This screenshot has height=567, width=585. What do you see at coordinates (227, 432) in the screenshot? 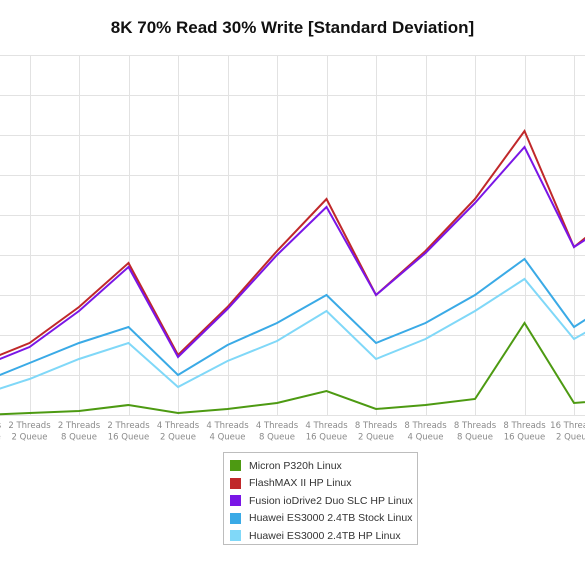
I see `x-tick-label: 4 Threads 4 Queue` at bounding box center [227, 432].